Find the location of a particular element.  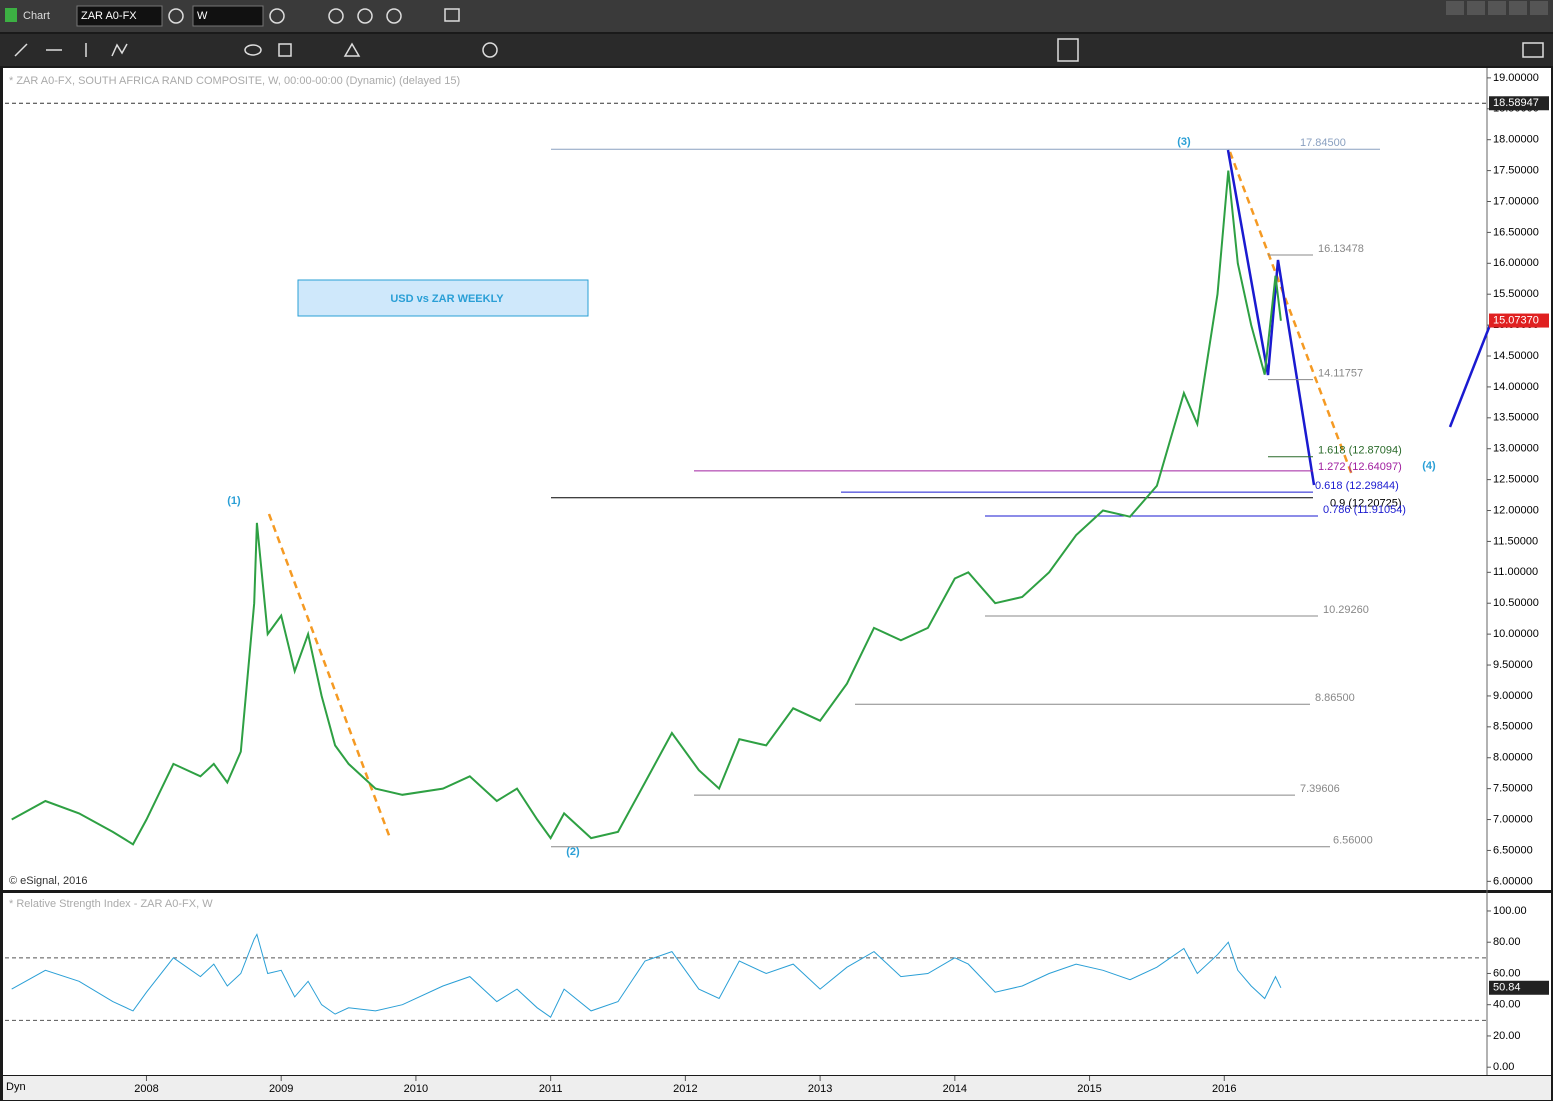

wave-label: (1) is located at coordinates (234, 501).